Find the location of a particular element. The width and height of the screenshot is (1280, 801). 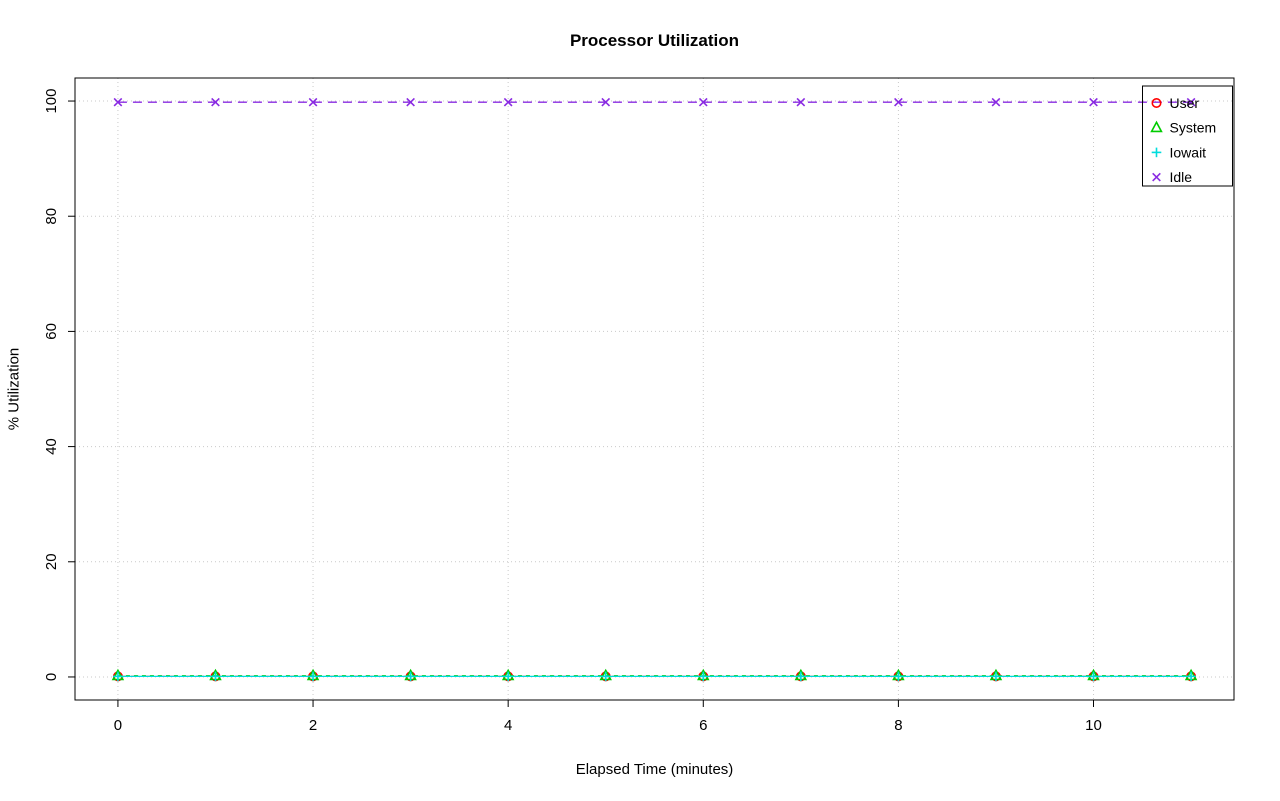

y-tick-label: 0 is located at coordinates (51, 677).